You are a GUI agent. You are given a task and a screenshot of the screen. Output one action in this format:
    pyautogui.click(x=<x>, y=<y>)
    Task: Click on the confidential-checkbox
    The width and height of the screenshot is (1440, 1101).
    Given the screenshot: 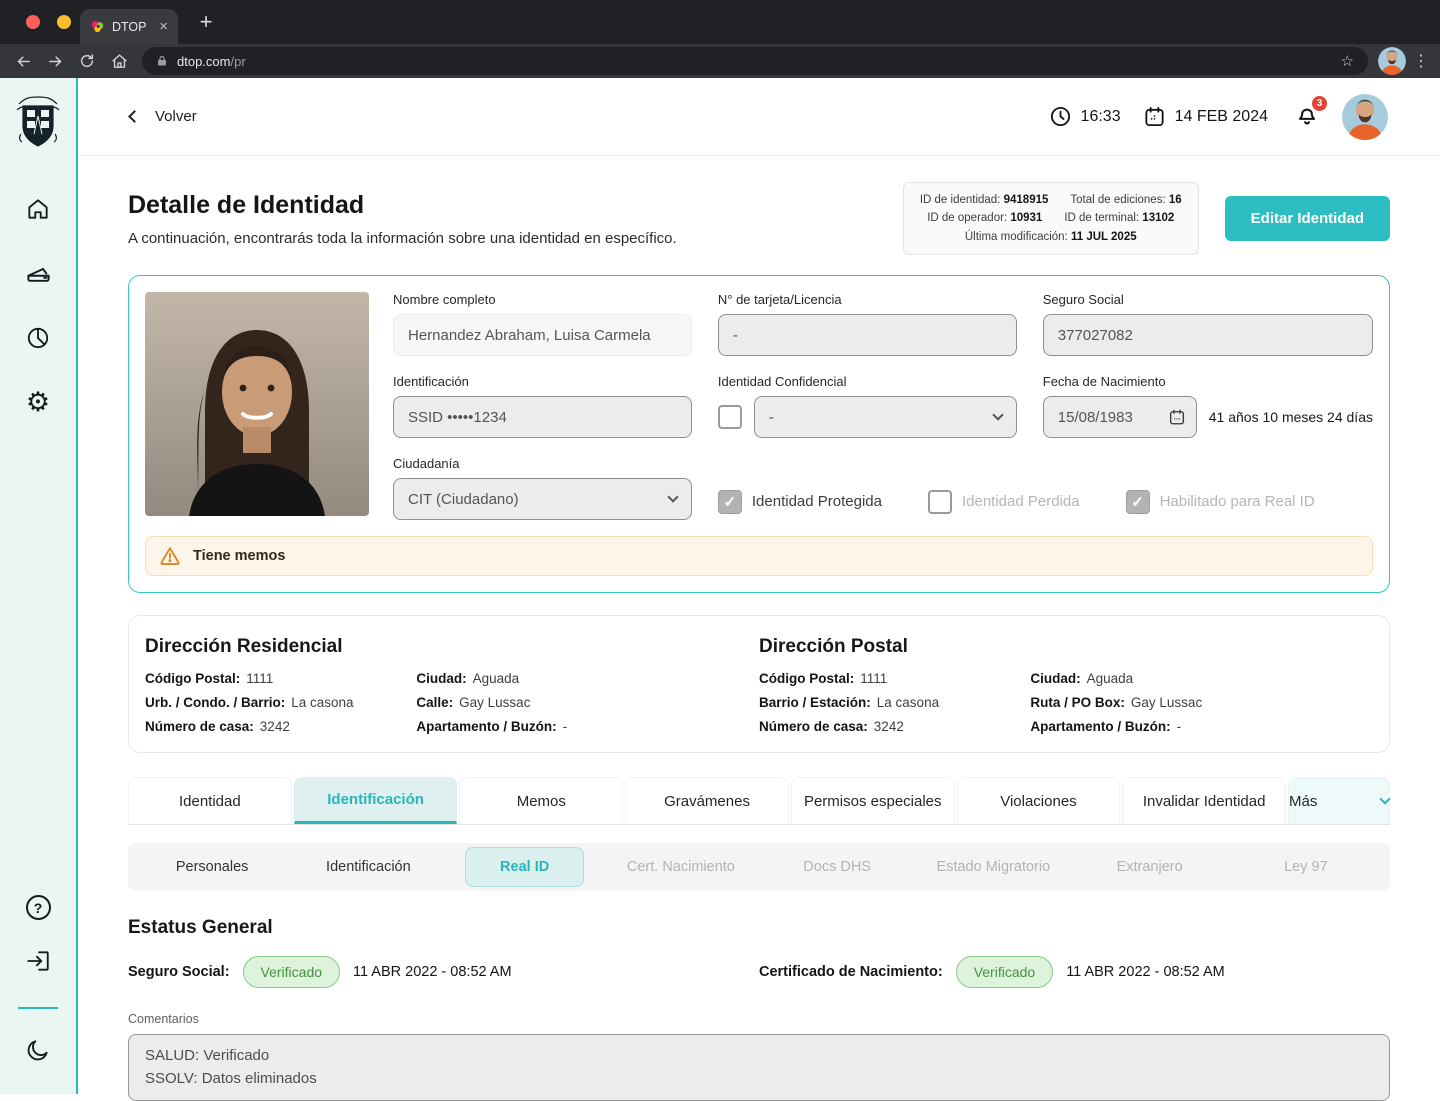 What is the action you would take?
    pyautogui.click(x=729, y=417)
    